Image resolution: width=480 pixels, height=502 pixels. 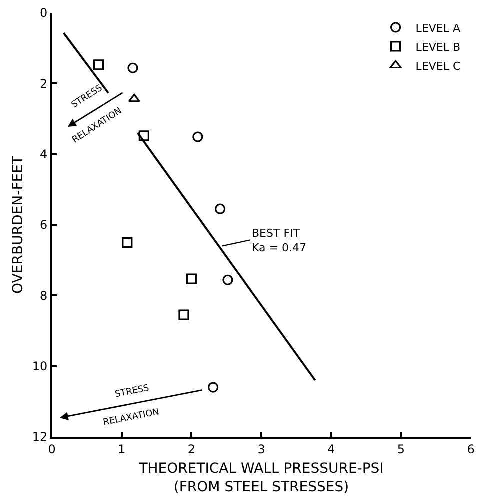 What do you see at coordinates (279, 240) in the screenshot?
I see `annotation: BEST FIT Ka = 0.47` at bounding box center [279, 240].